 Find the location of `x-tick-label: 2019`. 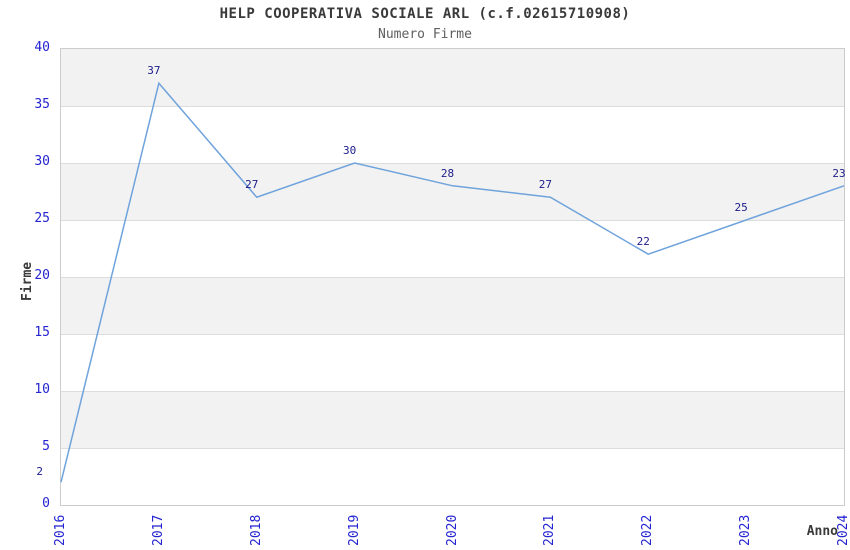

x-tick-label: 2019 is located at coordinates (354, 530).